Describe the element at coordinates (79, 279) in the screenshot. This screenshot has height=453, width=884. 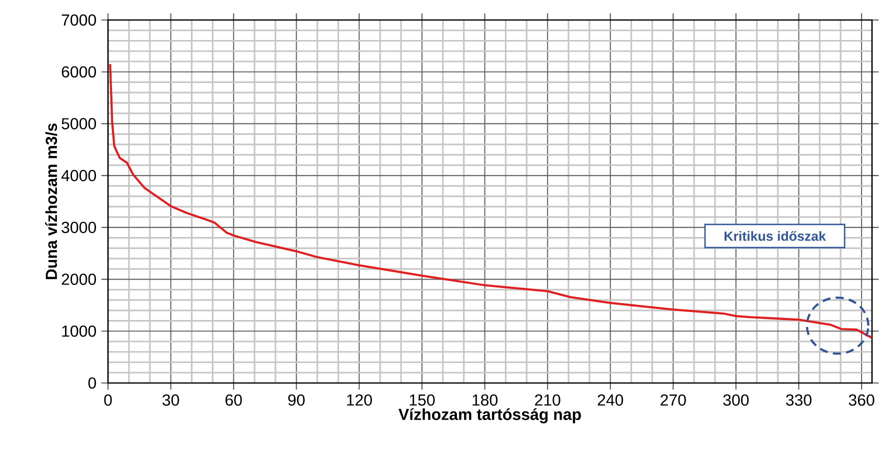
I see `y-tick-label: 2000` at that location.